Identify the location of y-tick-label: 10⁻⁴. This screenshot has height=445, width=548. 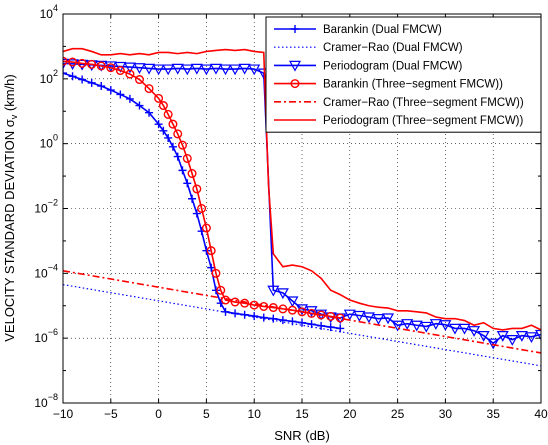
(46, 271).